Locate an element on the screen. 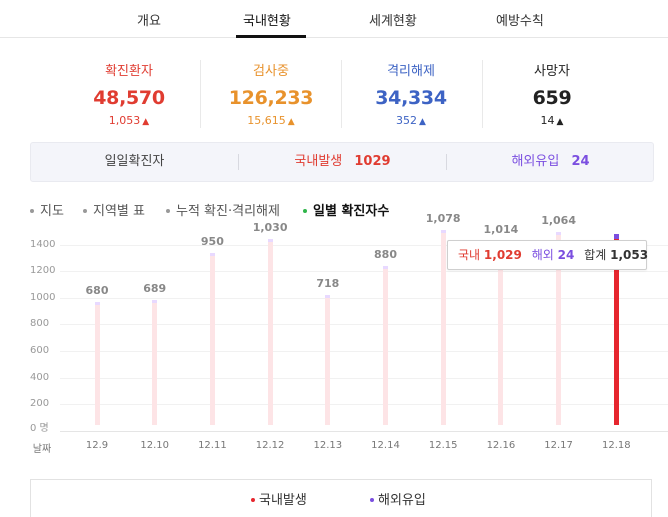  top-tabs: 개요 국내현황 세계현황 예방수칙 is located at coordinates (334, 19).